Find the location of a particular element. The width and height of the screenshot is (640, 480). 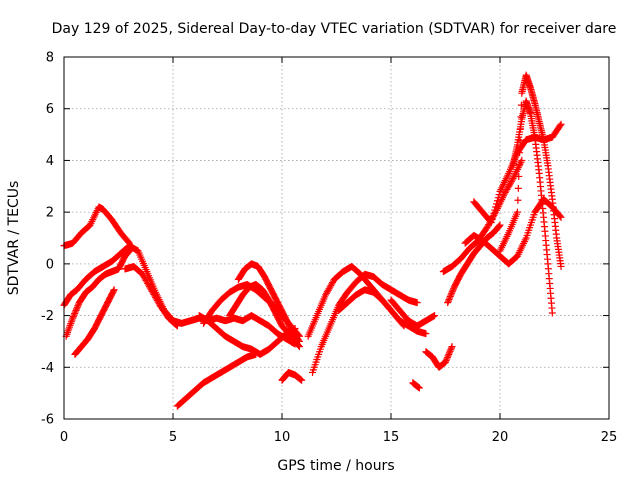

y-tick-label: 2 is located at coordinates (50, 213).